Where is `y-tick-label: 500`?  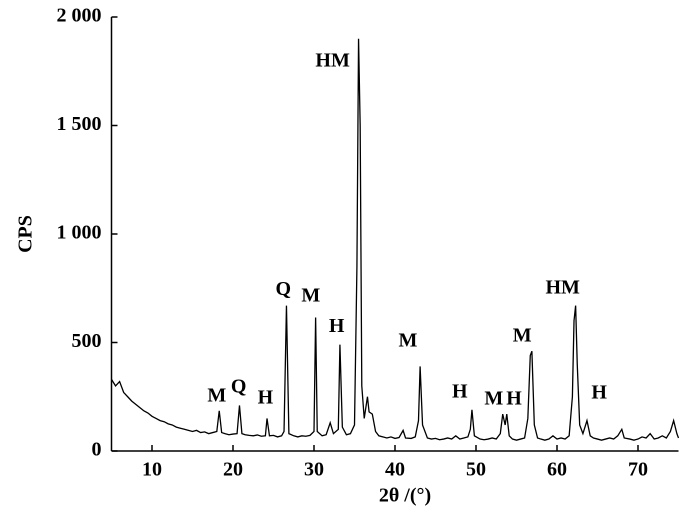
y-tick-label: 500 is located at coordinates (87, 341).